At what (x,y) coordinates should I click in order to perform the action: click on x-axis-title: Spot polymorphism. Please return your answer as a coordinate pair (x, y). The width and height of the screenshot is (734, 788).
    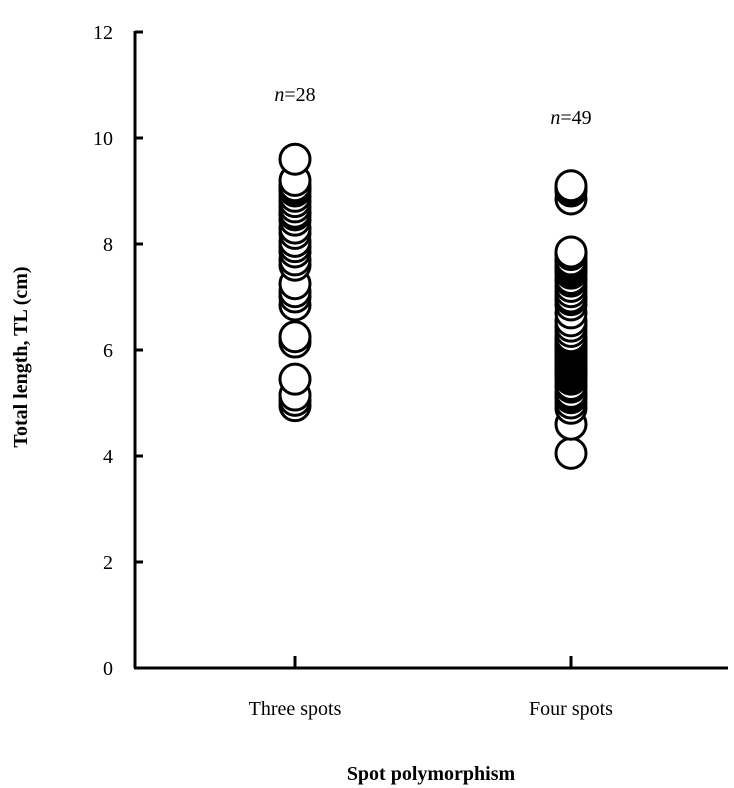
    Looking at the image, I should click on (431, 774).